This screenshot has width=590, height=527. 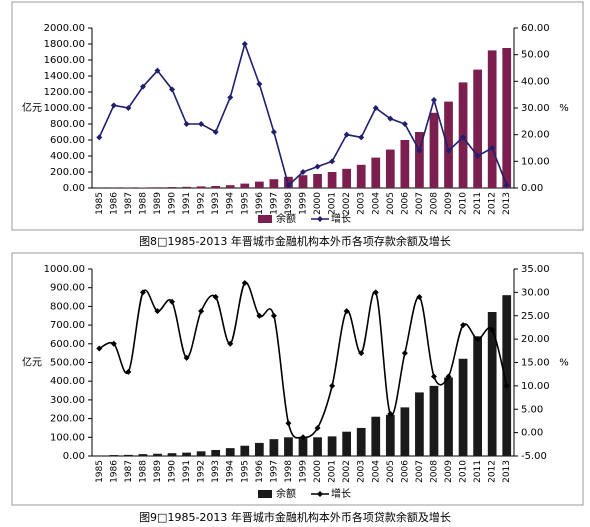 What do you see at coordinates (318, 471) in the screenshot?
I see `x-tick-label: 2000` at bounding box center [318, 471].